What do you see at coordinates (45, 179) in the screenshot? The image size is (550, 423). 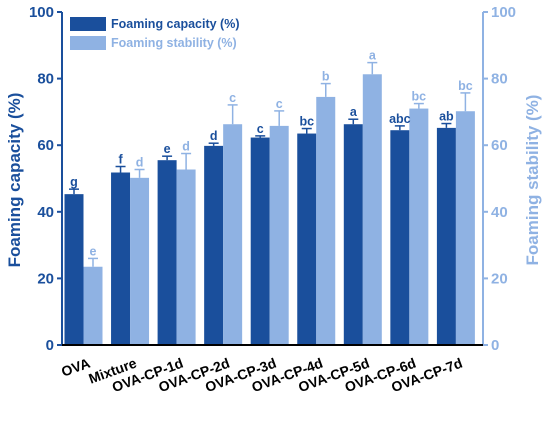 I see `left-axis-ticks: 0 20 40 60 80 100` at bounding box center [45, 179].